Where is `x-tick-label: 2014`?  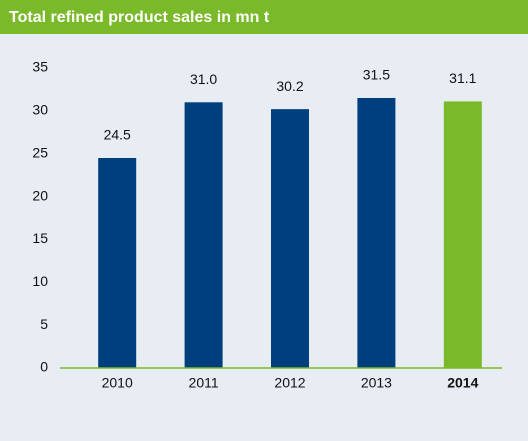
x-tick-label: 2014 is located at coordinates (462, 383).